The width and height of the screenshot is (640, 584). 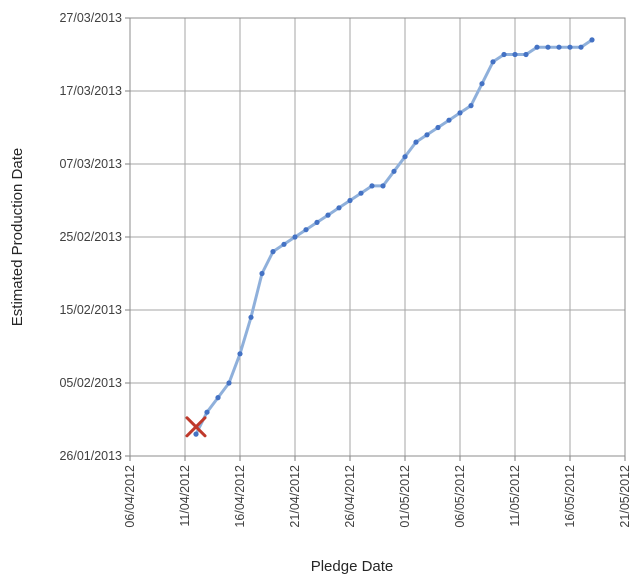 What do you see at coordinates (240, 496) in the screenshot?
I see `x-tick-label: 16/04/2012` at bounding box center [240, 496].